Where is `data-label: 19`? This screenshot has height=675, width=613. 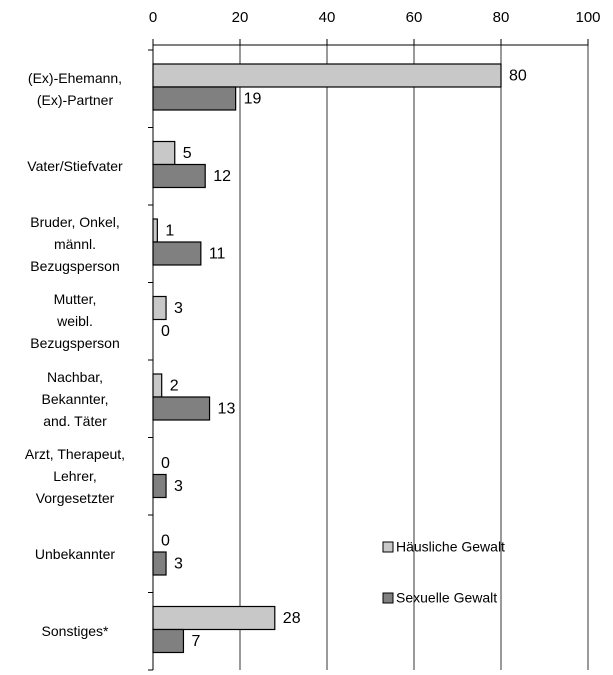 data-label: 19 is located at coordinates (253, 99).